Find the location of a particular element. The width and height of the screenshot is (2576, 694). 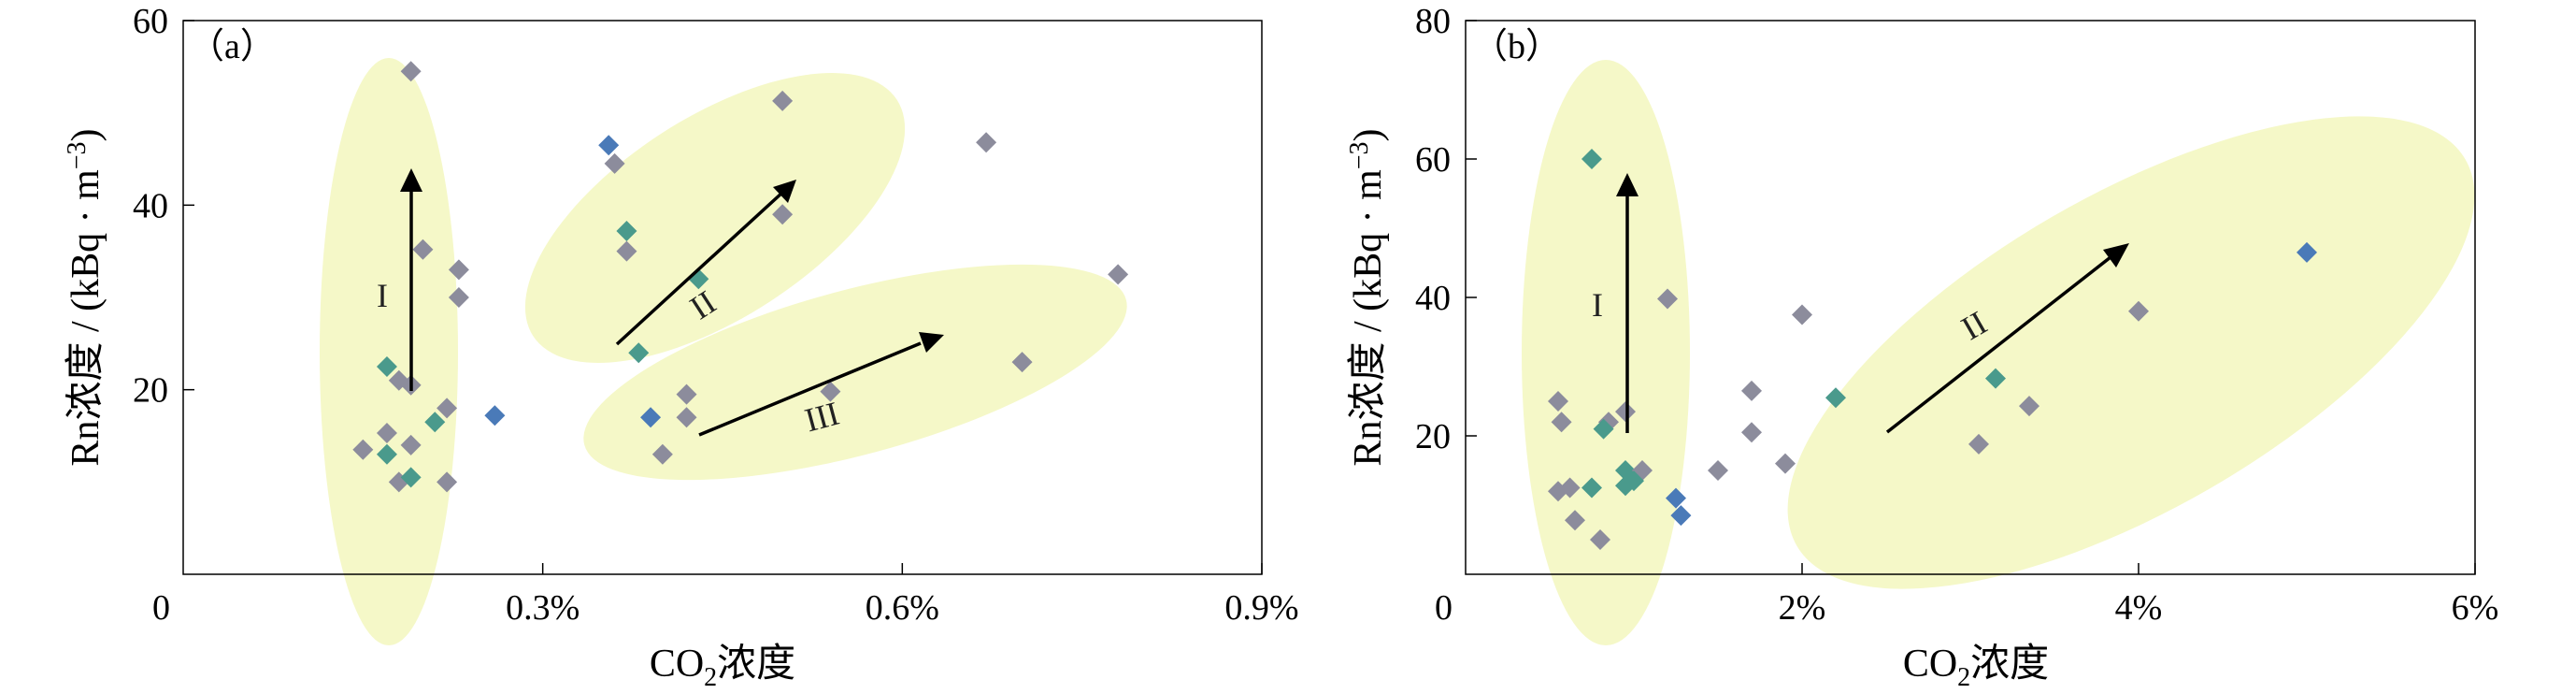

group-ii-ellipse is located at coordinates (715, 218).